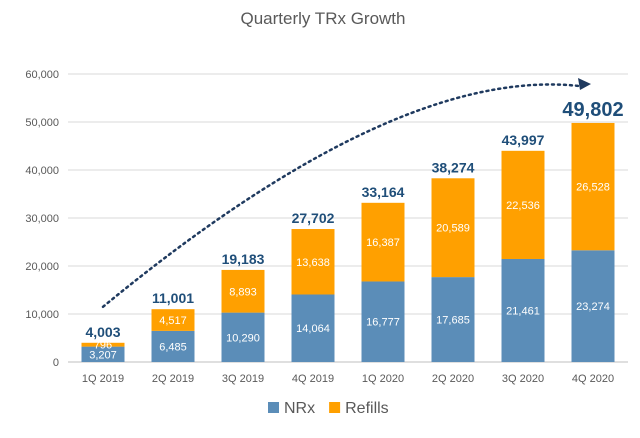 The height and width of the screenshot is (438, 640). Describe the element at coordinates (593, 379) in the screenshot. I see `x-tick-label: 4Q 2020` at that location.